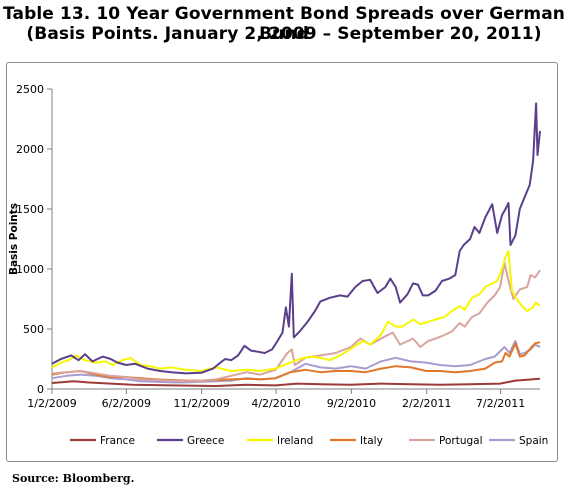  I want to click on y-tick-label: 2500, so click(30, 89).